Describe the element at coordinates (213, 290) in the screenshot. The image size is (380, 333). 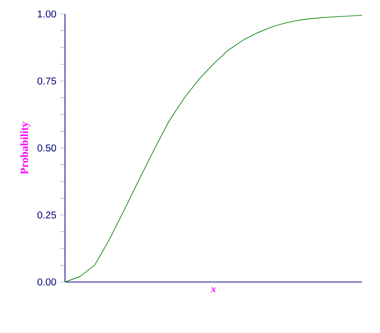
I see `x-axis-title: x` at that location.